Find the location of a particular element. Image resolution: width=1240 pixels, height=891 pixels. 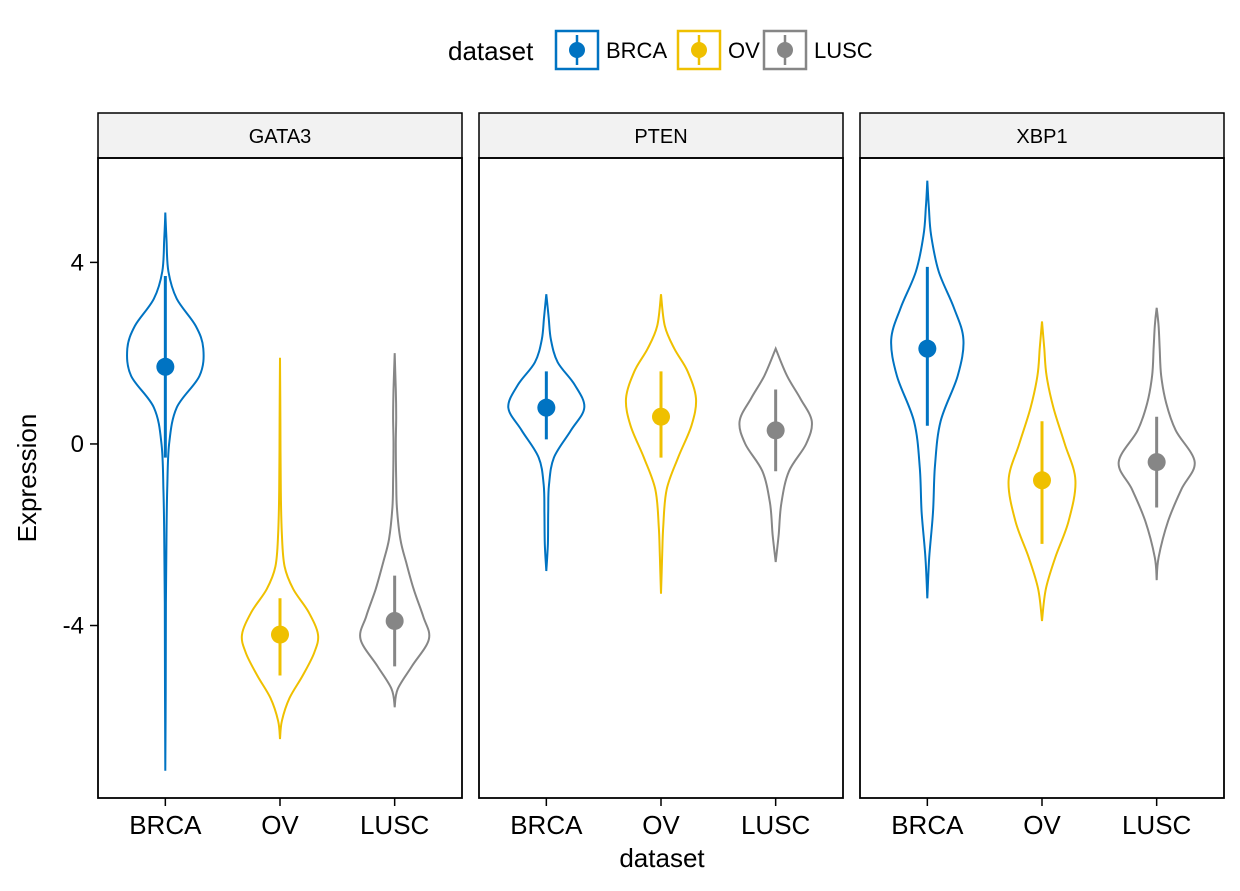

strip-label: PTEN is located at coordinates (660, 137).